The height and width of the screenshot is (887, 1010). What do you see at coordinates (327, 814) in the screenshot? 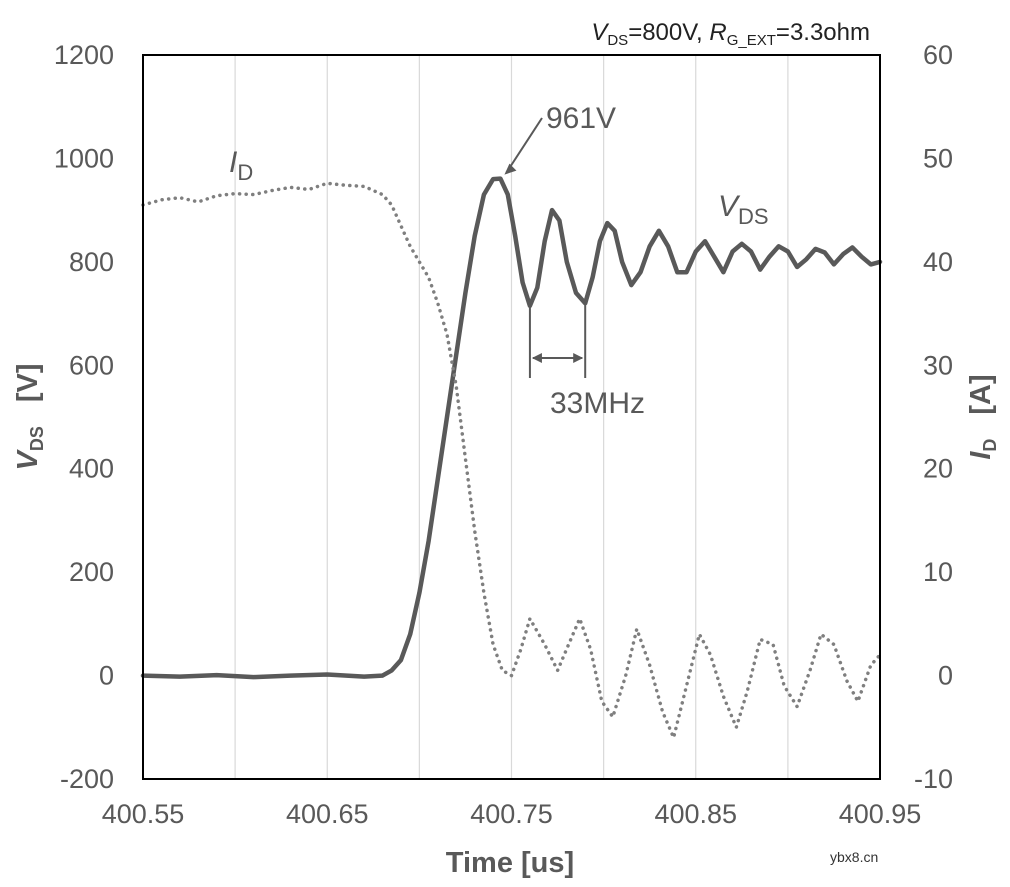
I see `x-tick-label: 400.65` at bounding box center [327, 814].